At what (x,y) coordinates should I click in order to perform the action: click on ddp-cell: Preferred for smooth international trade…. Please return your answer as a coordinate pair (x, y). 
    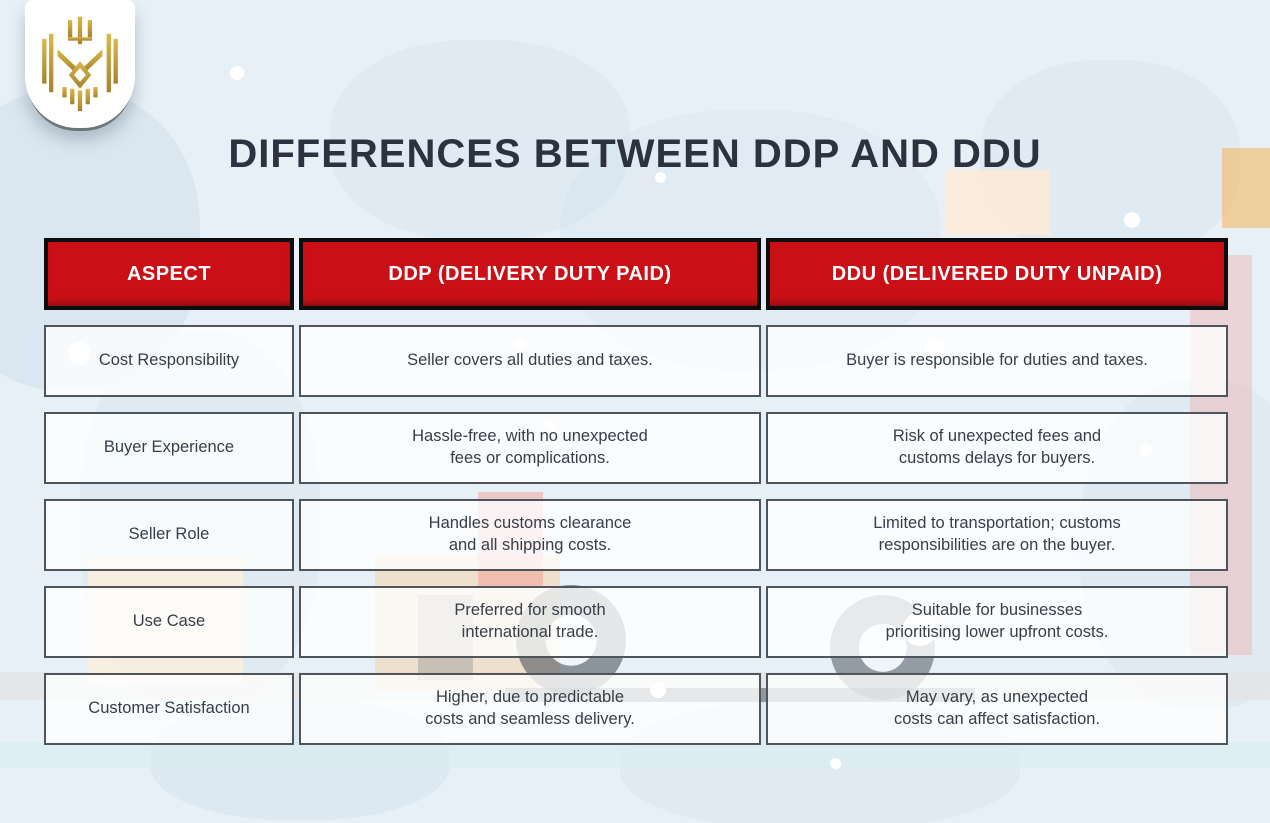
    Looking at the image, I should click on (530, 622).